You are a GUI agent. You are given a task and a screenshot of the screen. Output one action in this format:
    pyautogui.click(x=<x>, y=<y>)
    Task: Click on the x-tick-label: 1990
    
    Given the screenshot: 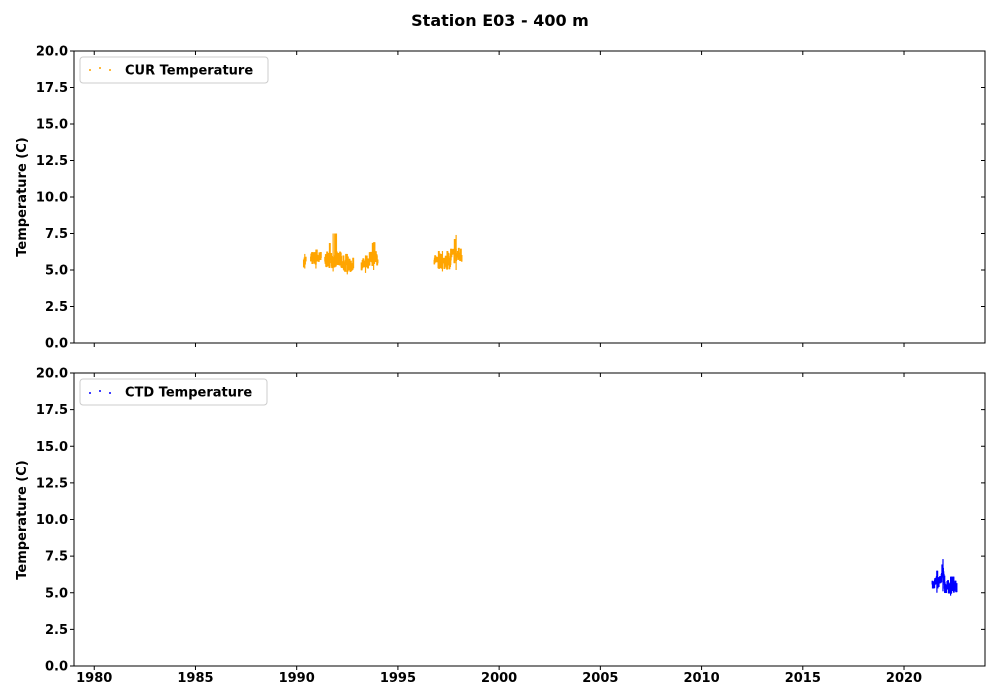 What is the action you would take?
    pyautogui.click(x=297, y=678)
    